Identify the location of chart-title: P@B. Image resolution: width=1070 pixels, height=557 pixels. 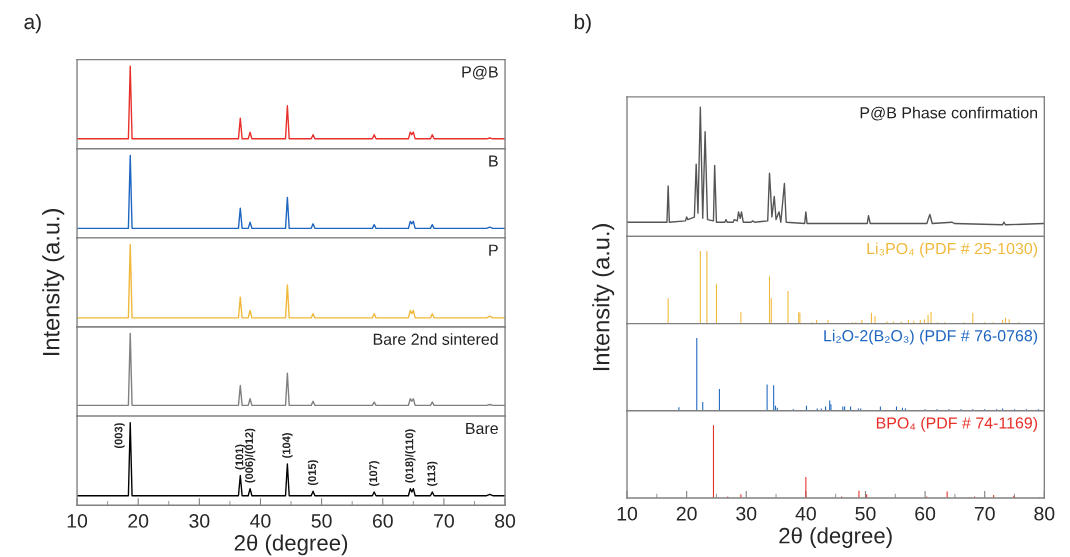
(480, 72).